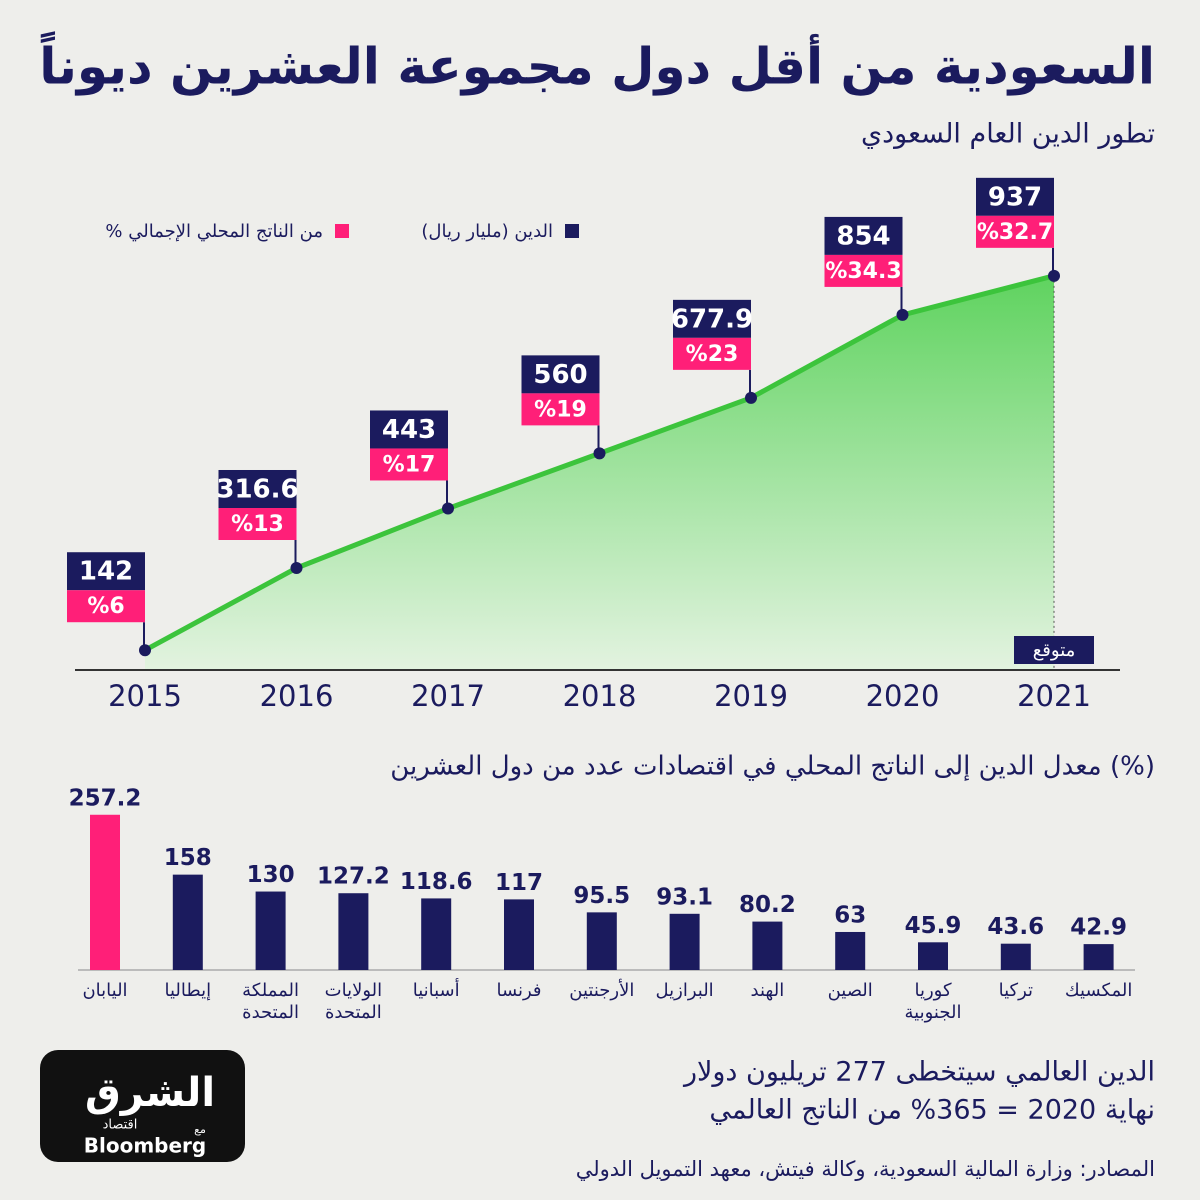  I want to click on value-label: 854, so click(863, 236).